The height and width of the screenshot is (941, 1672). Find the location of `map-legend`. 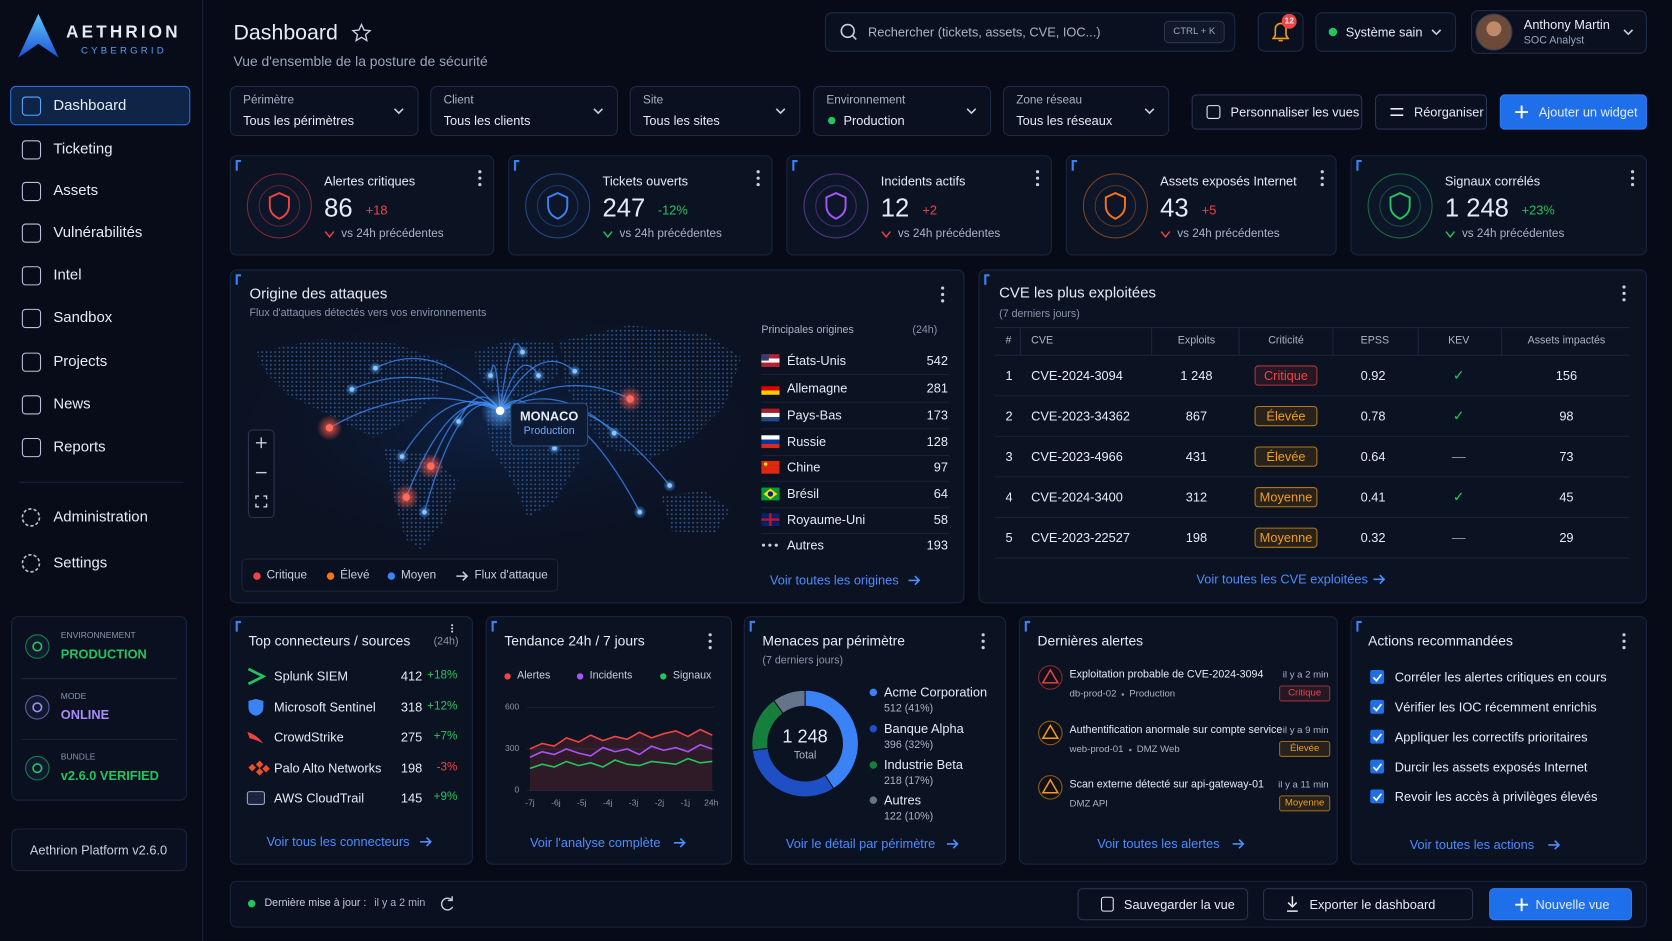

map-legend is located at coordinates (400, 575).